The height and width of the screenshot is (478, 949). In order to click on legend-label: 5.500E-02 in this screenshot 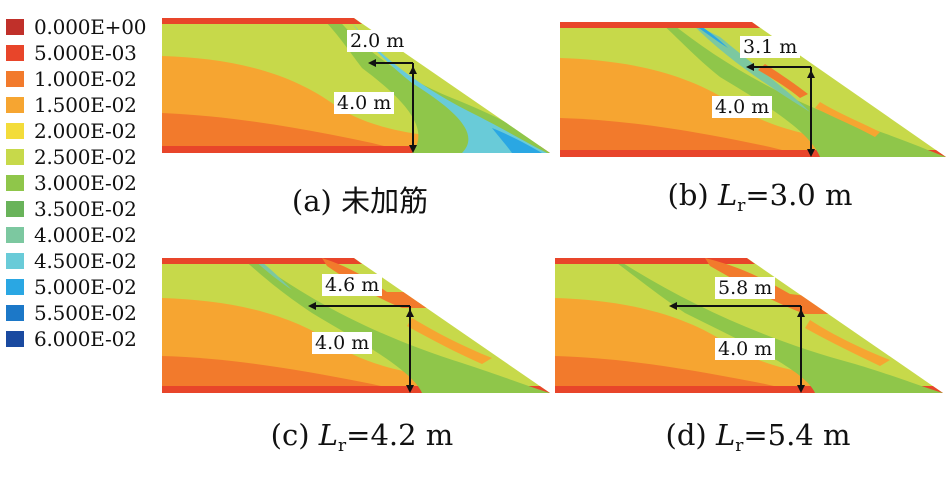, I will do `click(85, 313)`.